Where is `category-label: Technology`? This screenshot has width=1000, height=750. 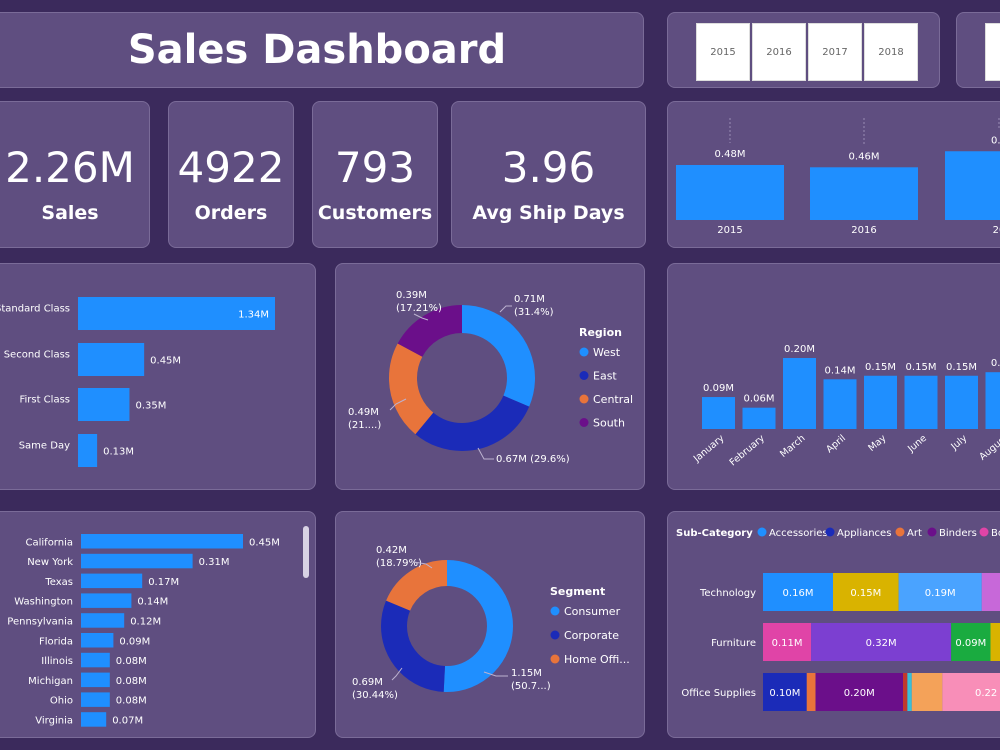
category-label: Technology is located at coordinates (727, 593).